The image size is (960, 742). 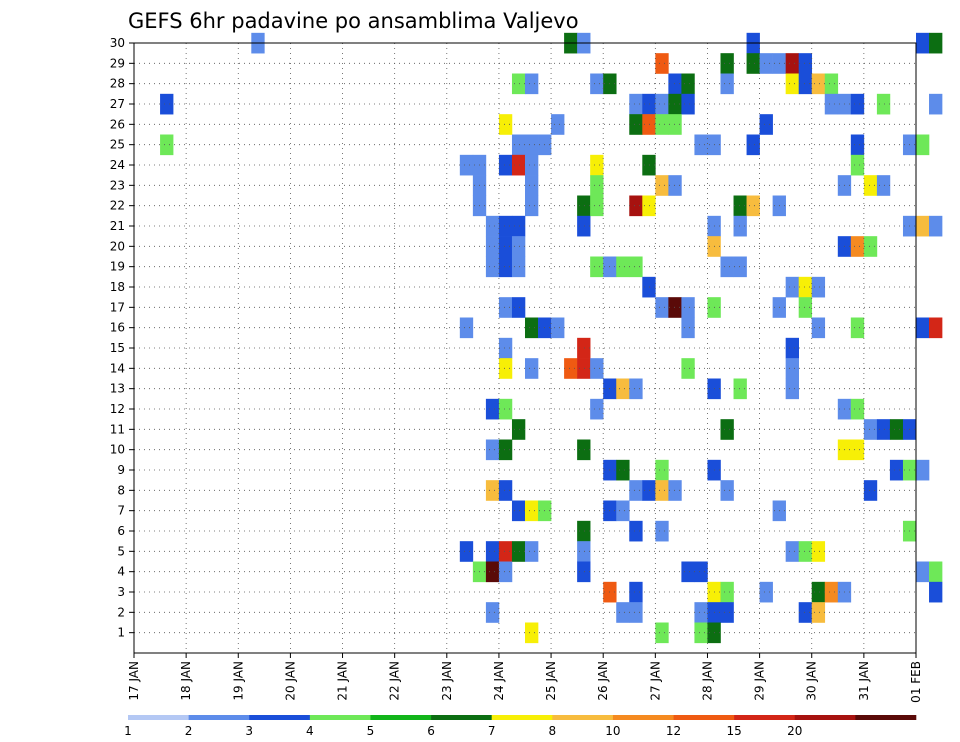 What do you see at coordinates (121, 572) in the screenshot?
I see `y-tick-label: 4` at bounding box center [121, 572].